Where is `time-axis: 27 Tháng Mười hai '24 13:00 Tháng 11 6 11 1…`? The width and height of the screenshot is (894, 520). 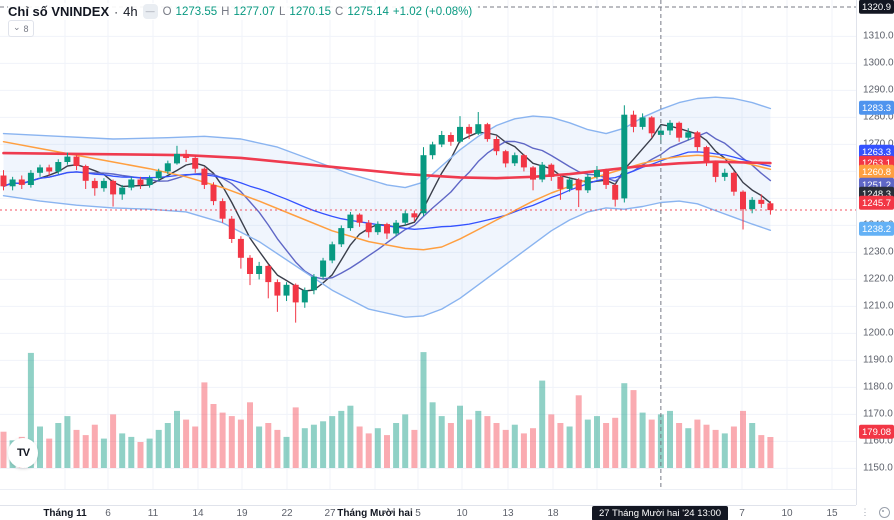 time-axis: 27 Tháng Mười hai '24 13:00 Tháng 11 6 11 1… is located at coordinates (447, 512).